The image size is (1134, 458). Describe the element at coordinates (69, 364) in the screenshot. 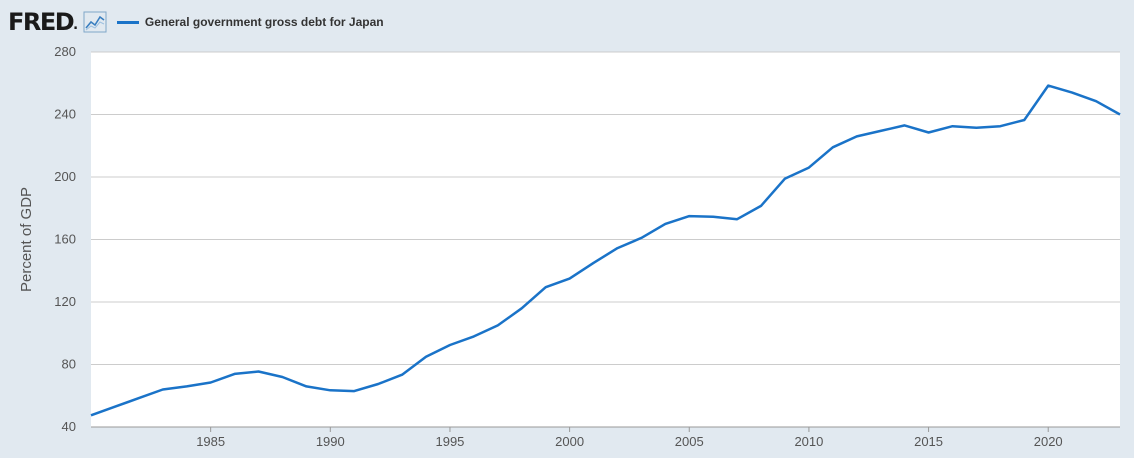

I see `y-tick-label: 80` at that location.